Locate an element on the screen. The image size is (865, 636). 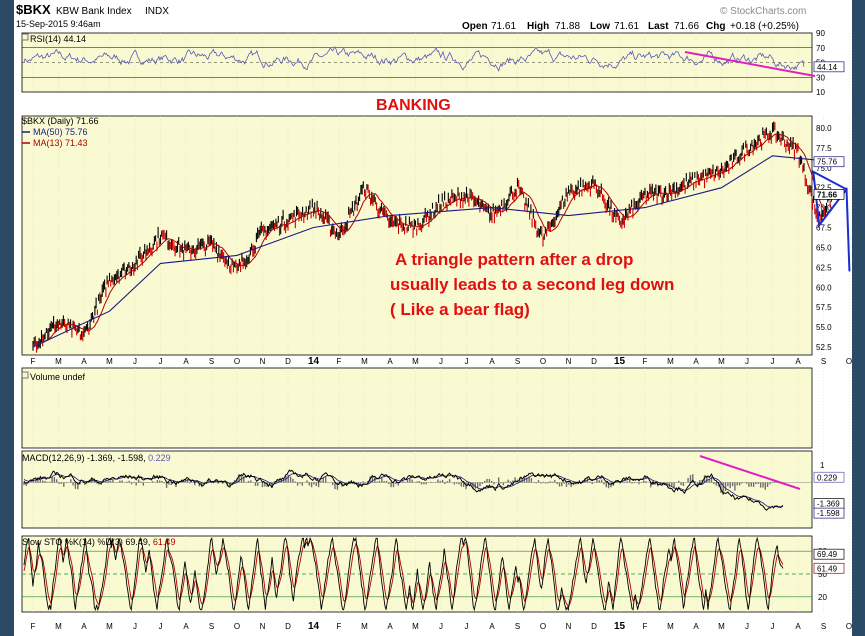
banking-annotation: BANKING is located at coordinates (413, 105).